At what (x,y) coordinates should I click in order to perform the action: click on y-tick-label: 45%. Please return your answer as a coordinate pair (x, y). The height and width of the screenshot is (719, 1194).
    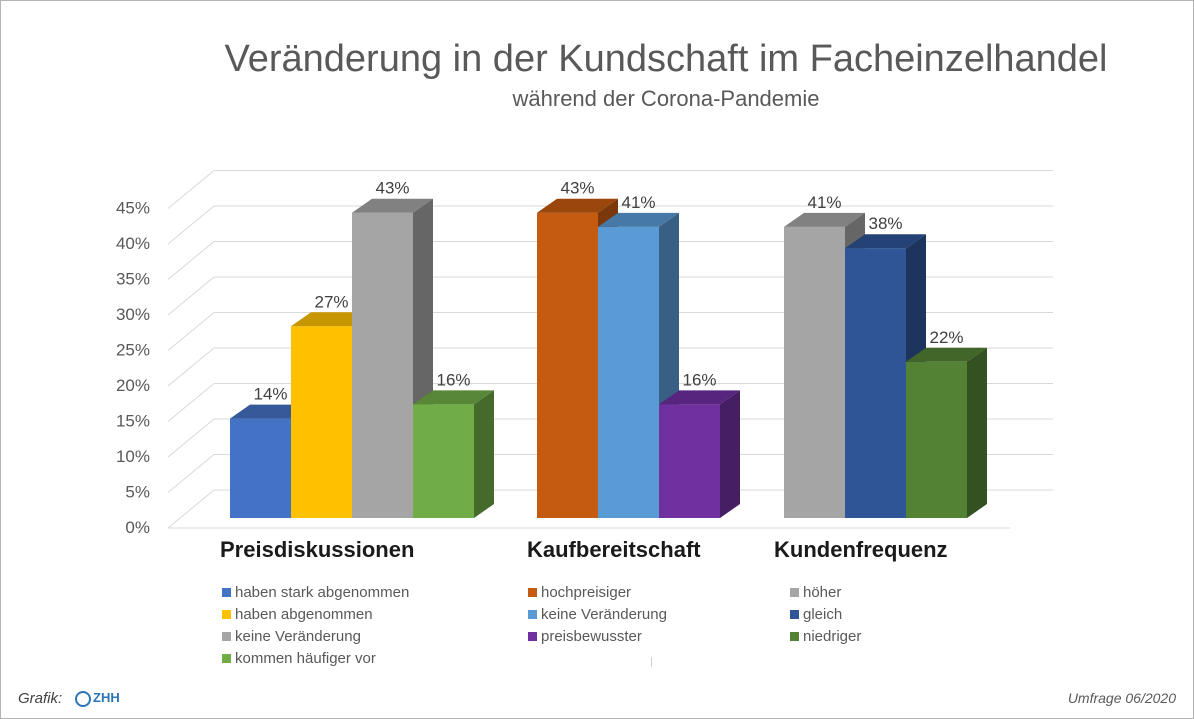
    Looking at the image, I should click on (133, 208).